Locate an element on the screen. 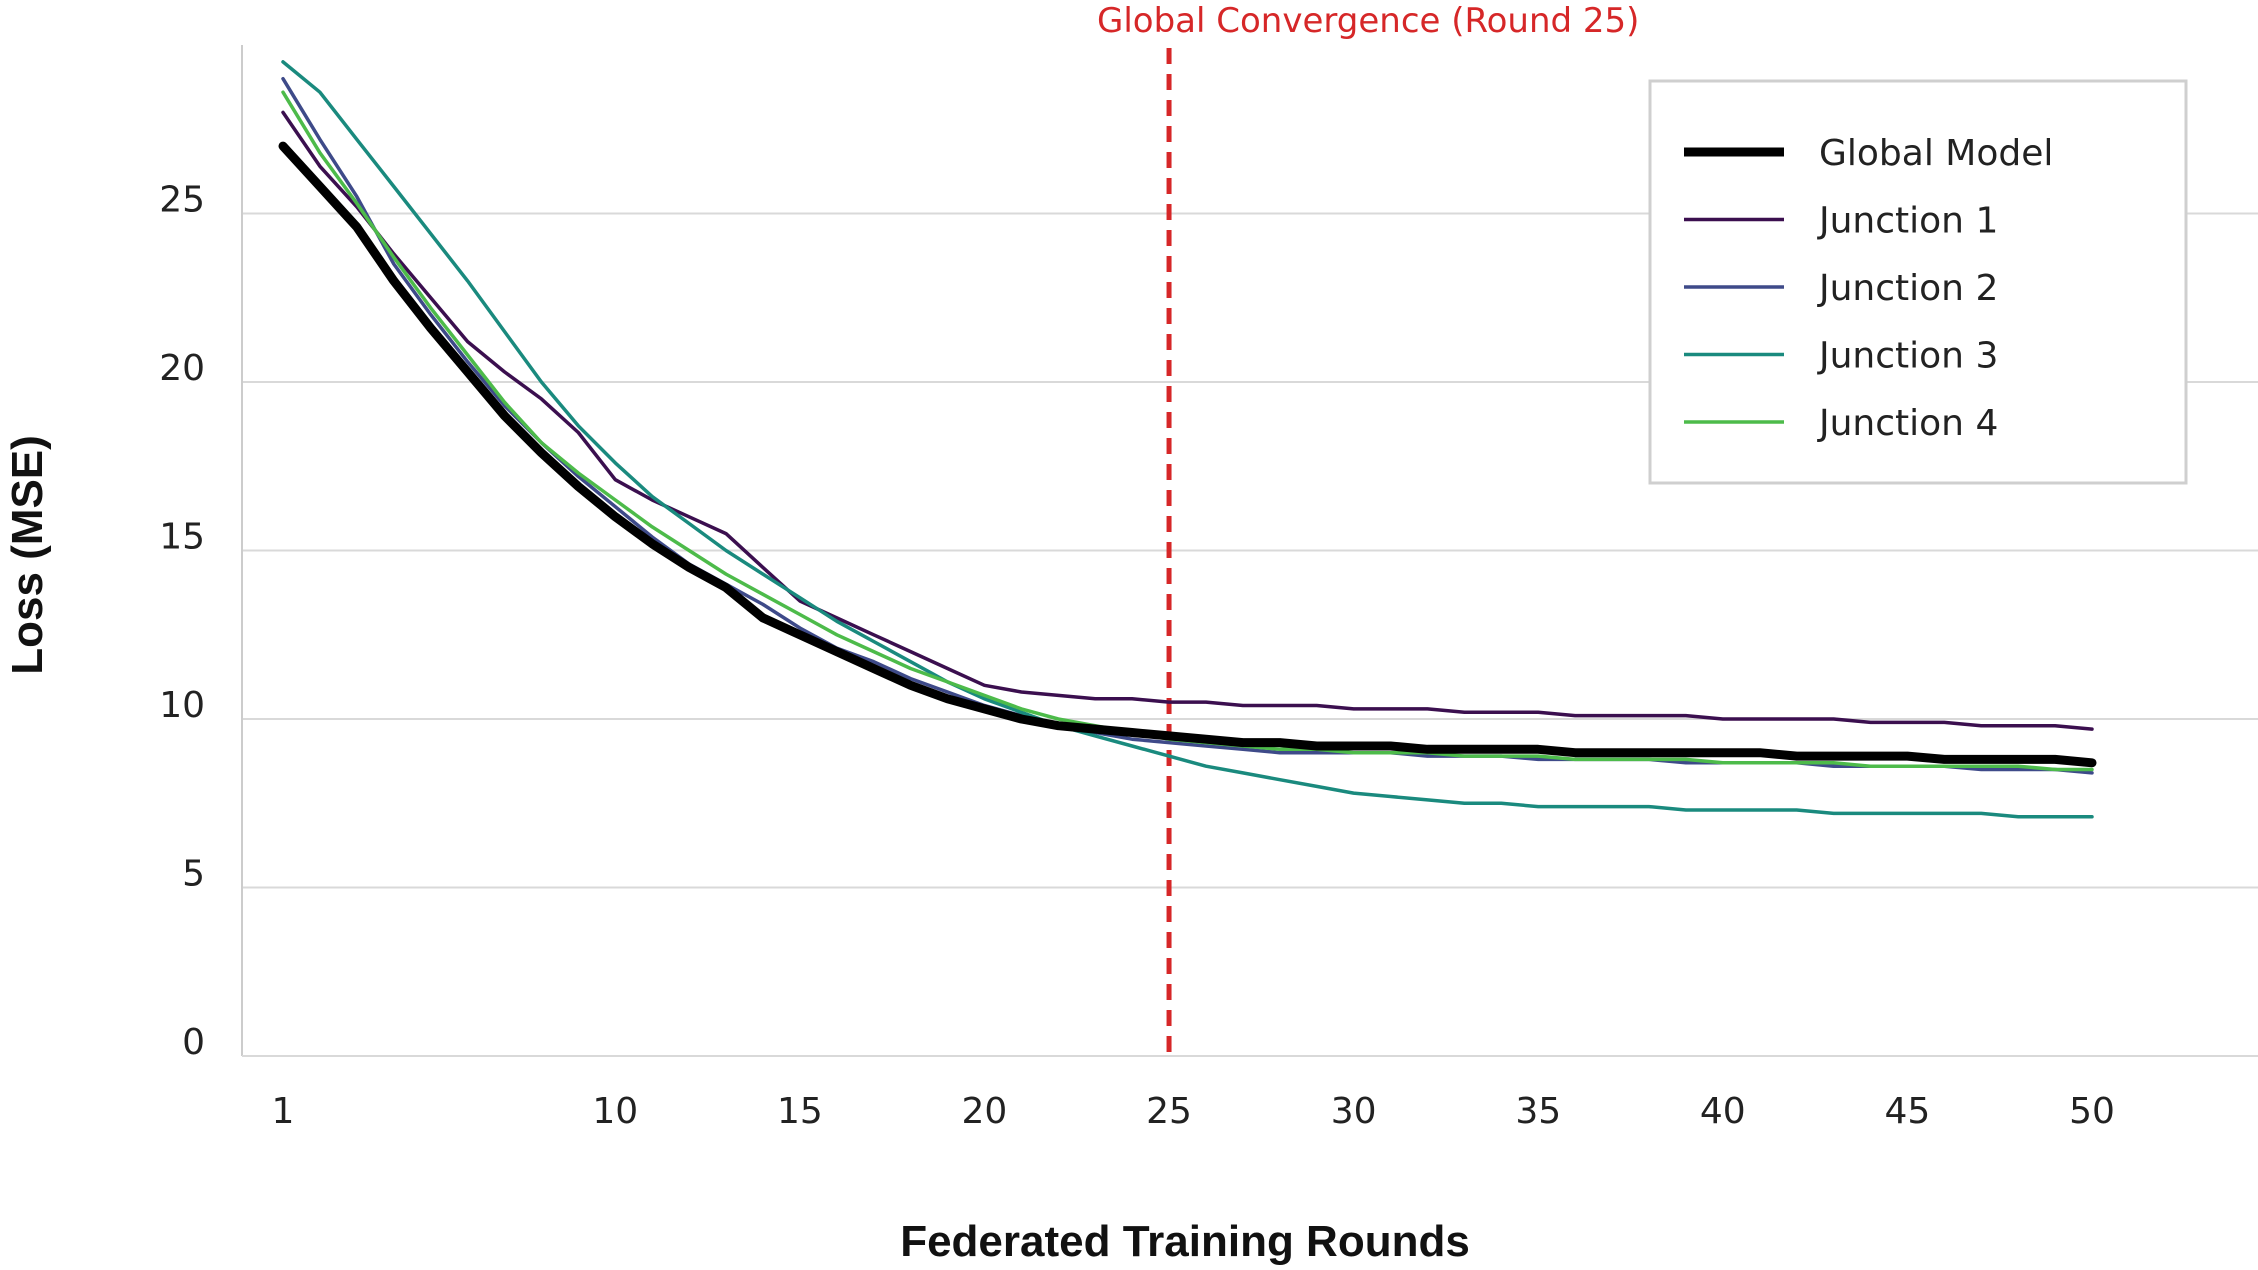 The image size is (2258, 1270). x-tick-label: 40 is located at coordinates (1723, 1111).